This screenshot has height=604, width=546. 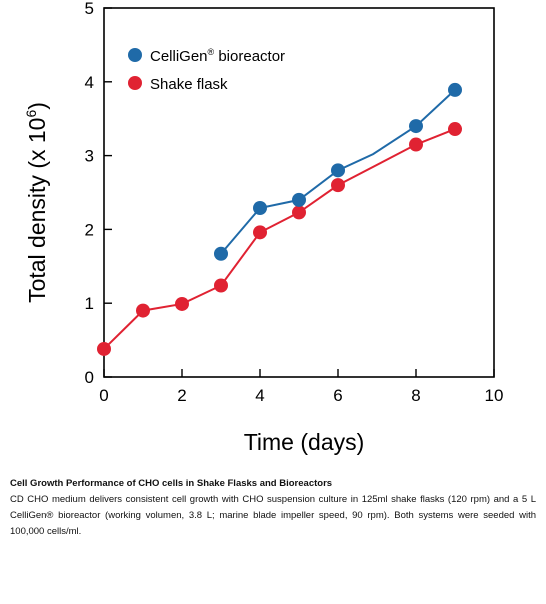 What do you see at coordinates (494, 395) in the screenshot?
I see `x-tick-label-10: 10` at bounding box center [494, 395].